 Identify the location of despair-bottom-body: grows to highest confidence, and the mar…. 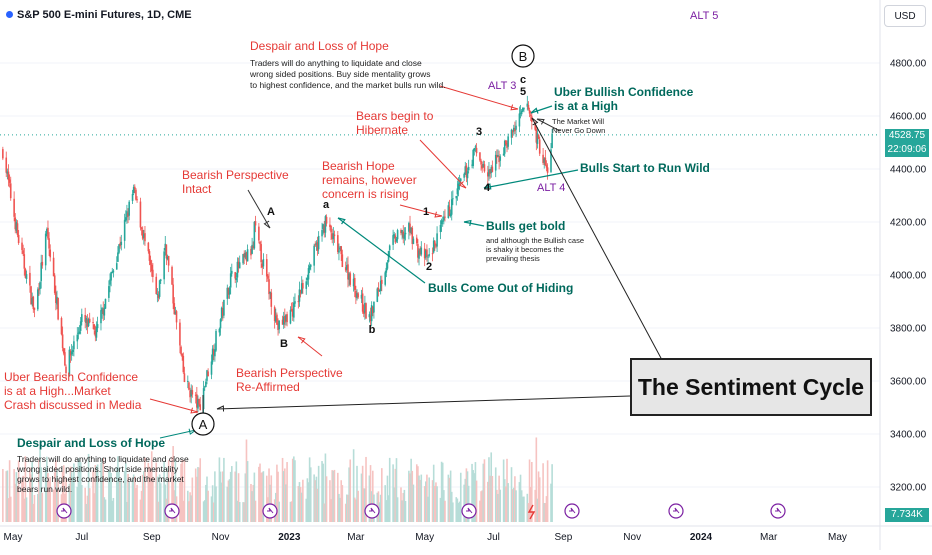
(100, 479).